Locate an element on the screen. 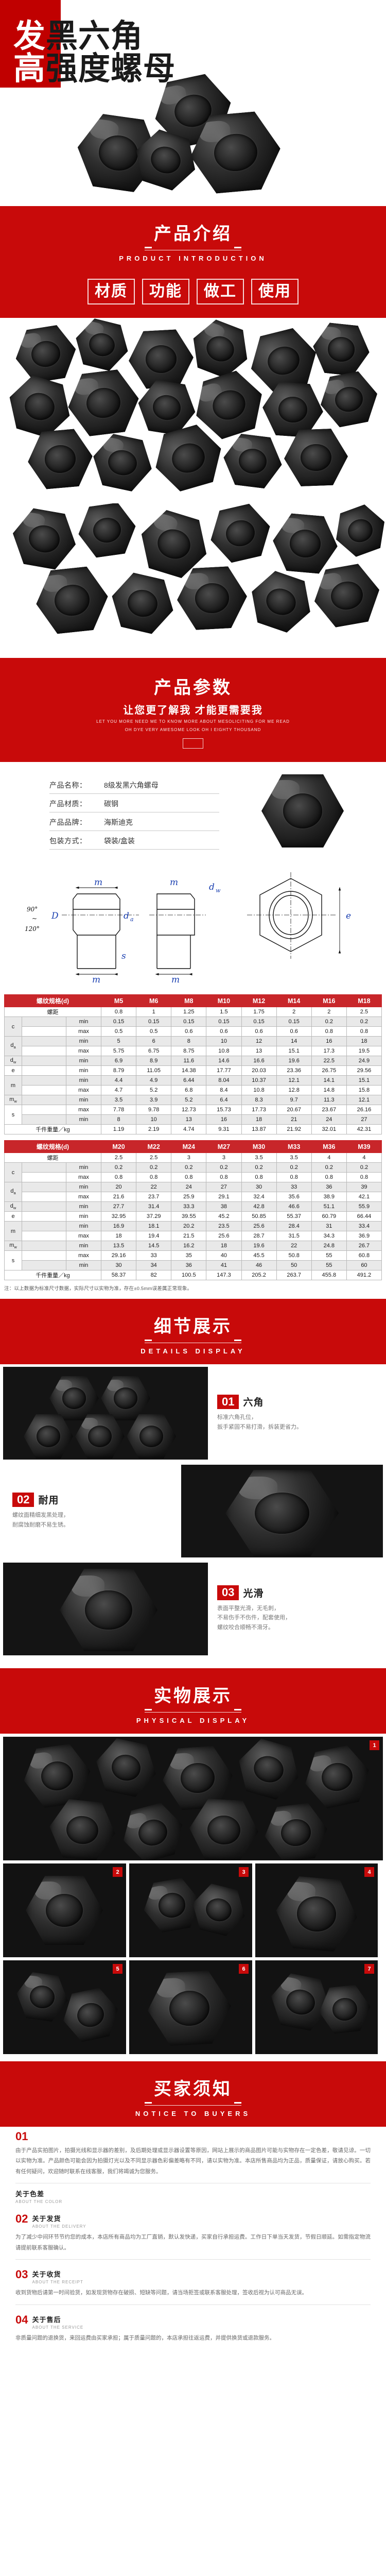  section-notice-banner: 买家须知 NOTICE TO BUYERS is located at coordinates (193, 2094).